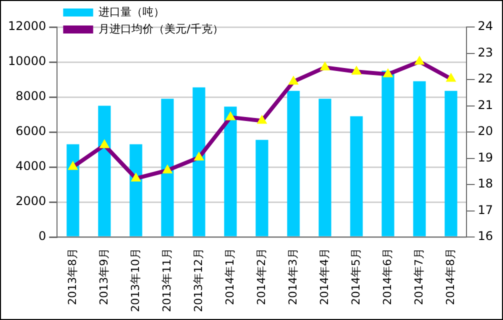 Image resolution: width=503 pixels, height=320 pixels. What do you see at coordinates (261, 277) in the screenshot?
I see `x-tick-label: 2014年2月` at bounding box center [261, 277].